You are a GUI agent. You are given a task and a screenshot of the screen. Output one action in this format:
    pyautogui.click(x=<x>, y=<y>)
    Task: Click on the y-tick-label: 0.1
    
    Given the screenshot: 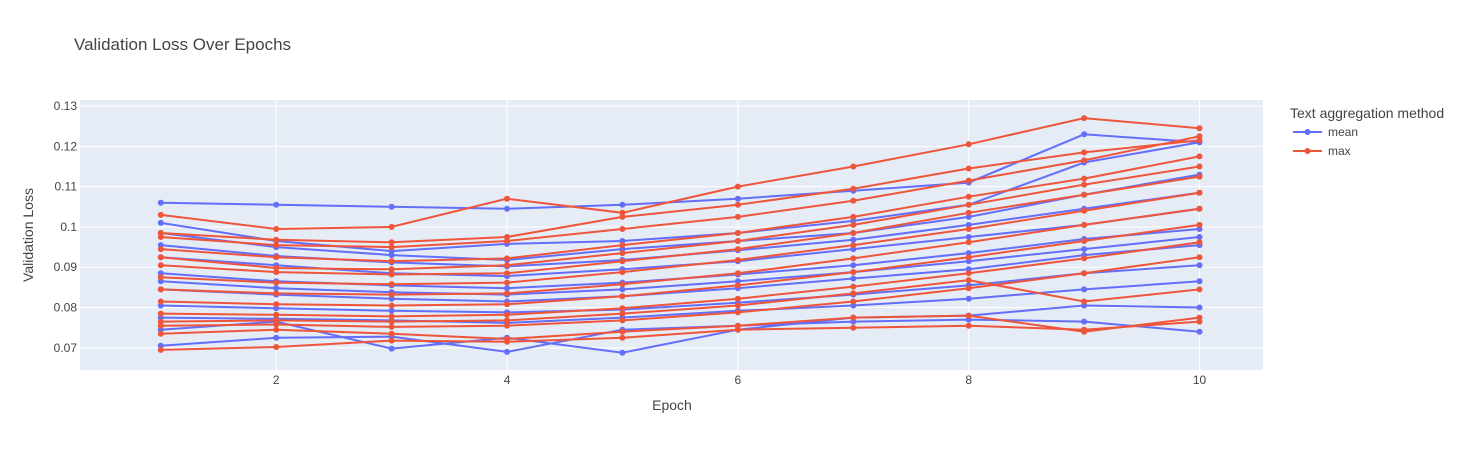 What is the action you would take?
    pyautogui.click(x=68, y=227)
    